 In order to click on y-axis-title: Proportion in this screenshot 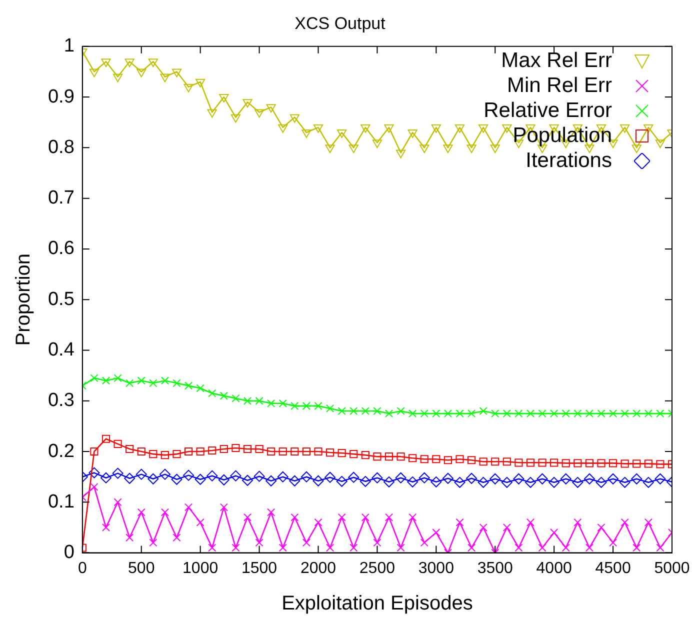, I will do `click(23, 299)`.